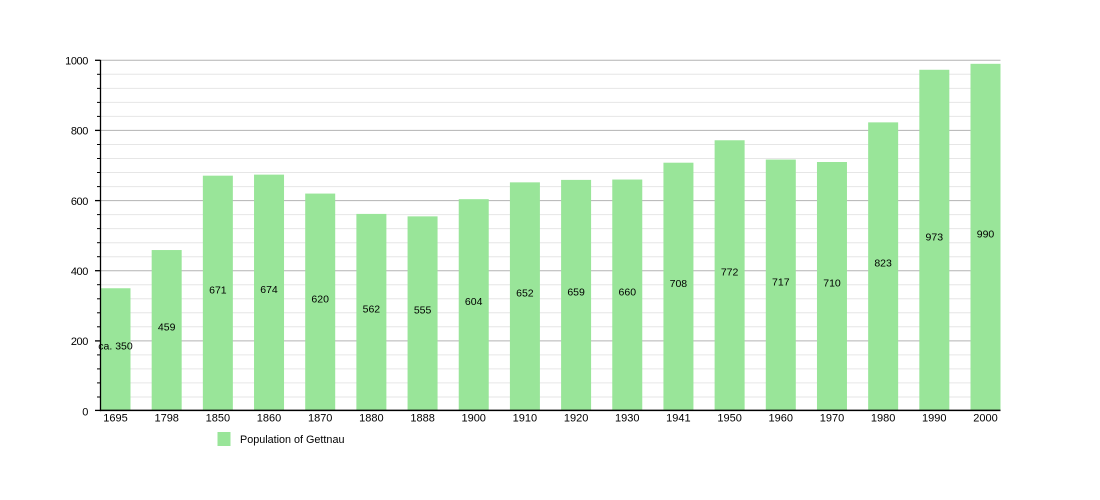 The image size is (1100, 500). Describe the element at coordinates (678, 418) in the screenshot. I see `svg-text: 1941` at that location.